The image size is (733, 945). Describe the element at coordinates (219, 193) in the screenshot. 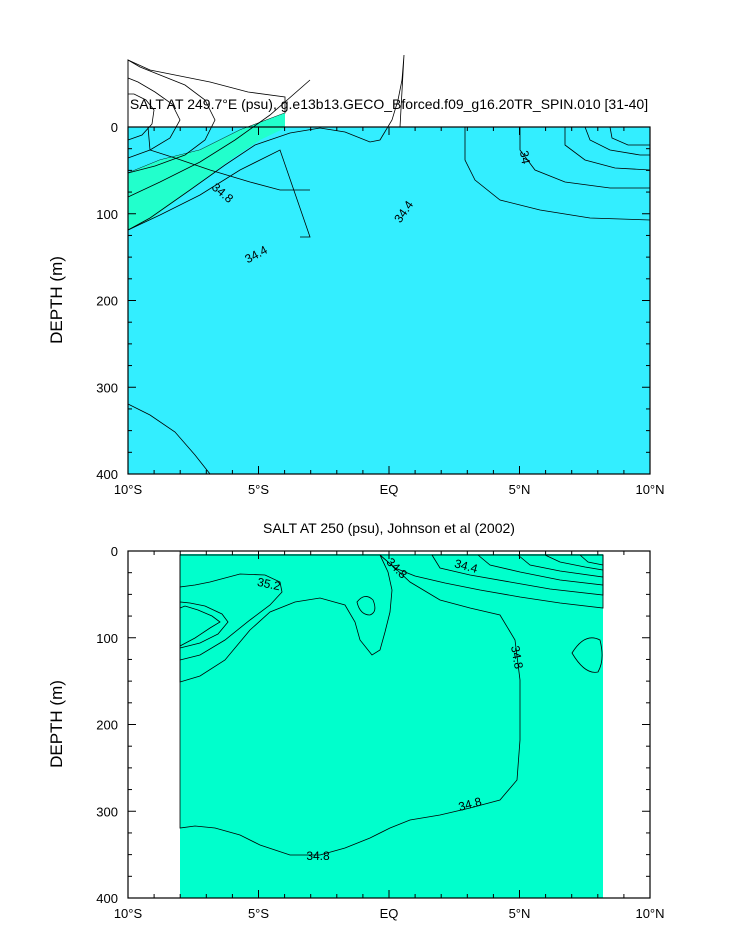

I see `model-contour-34.4-sw` at that location.